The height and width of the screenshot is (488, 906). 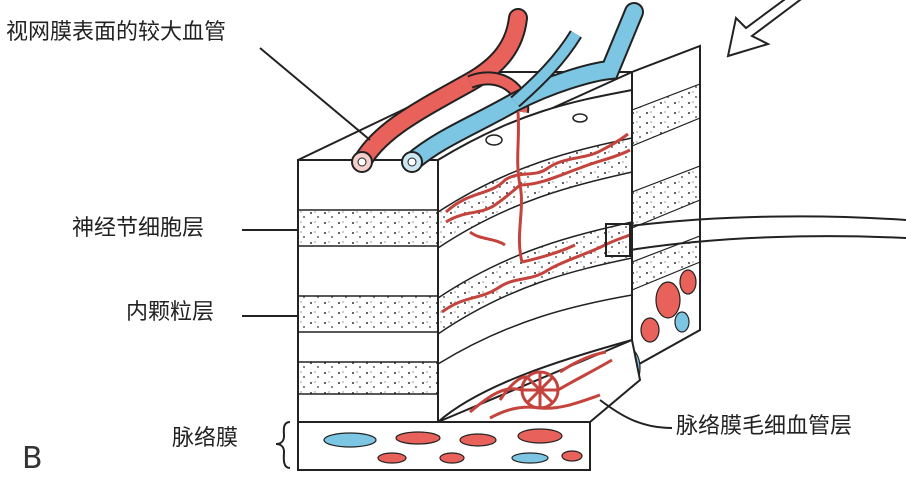 I want to click on magnified-pointer-lines, so click(x=767, y=233).